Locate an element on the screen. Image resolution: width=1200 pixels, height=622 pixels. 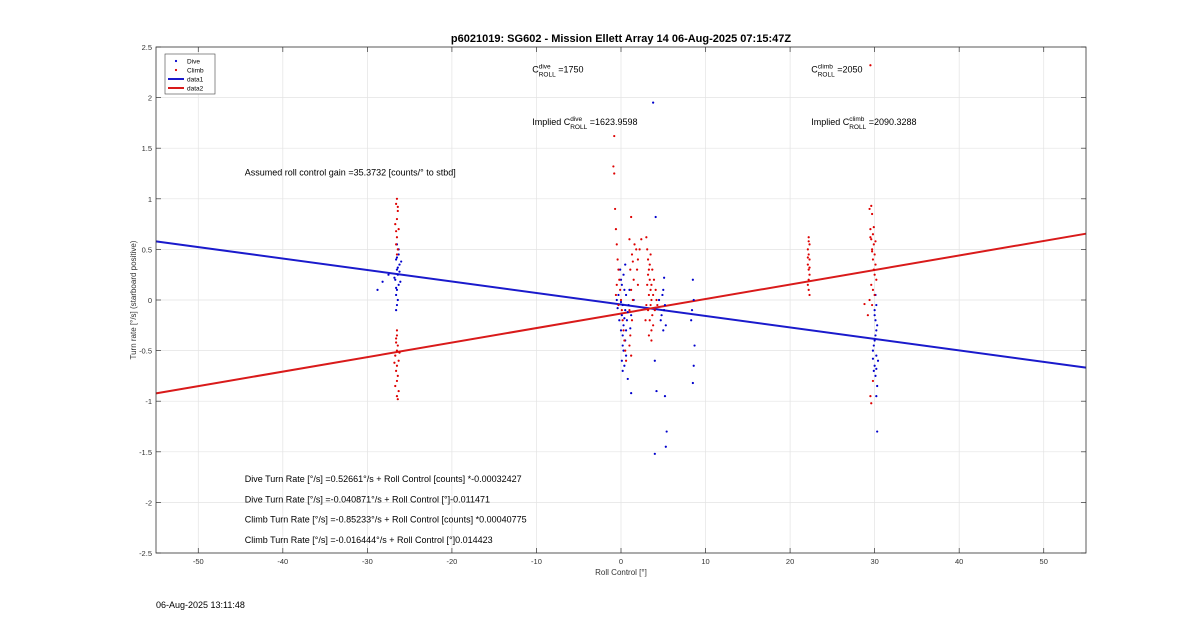
print-timestamp: 06-Aug-2025 13:11:48 is located at coordinates (200, 605).